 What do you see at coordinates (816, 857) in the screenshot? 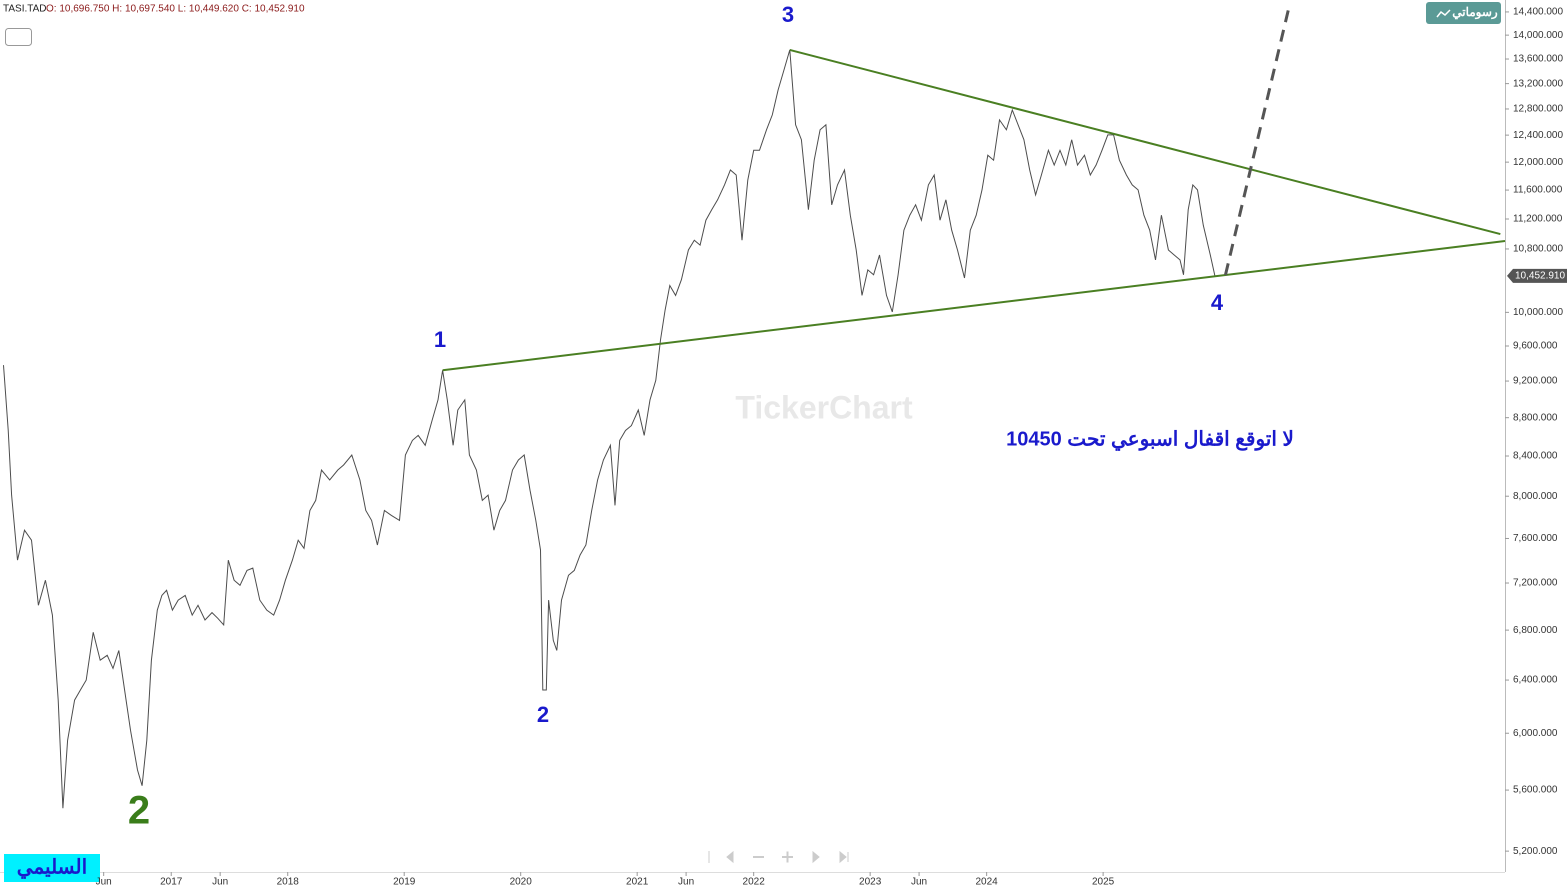
I see `toolbar-right` at bounding box center [816, 857].